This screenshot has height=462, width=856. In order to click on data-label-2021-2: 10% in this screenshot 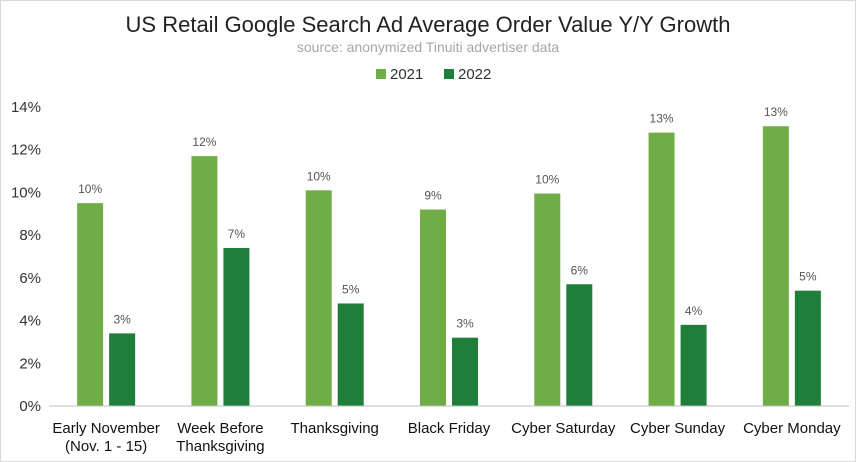, I will do `click(319, 176)`.